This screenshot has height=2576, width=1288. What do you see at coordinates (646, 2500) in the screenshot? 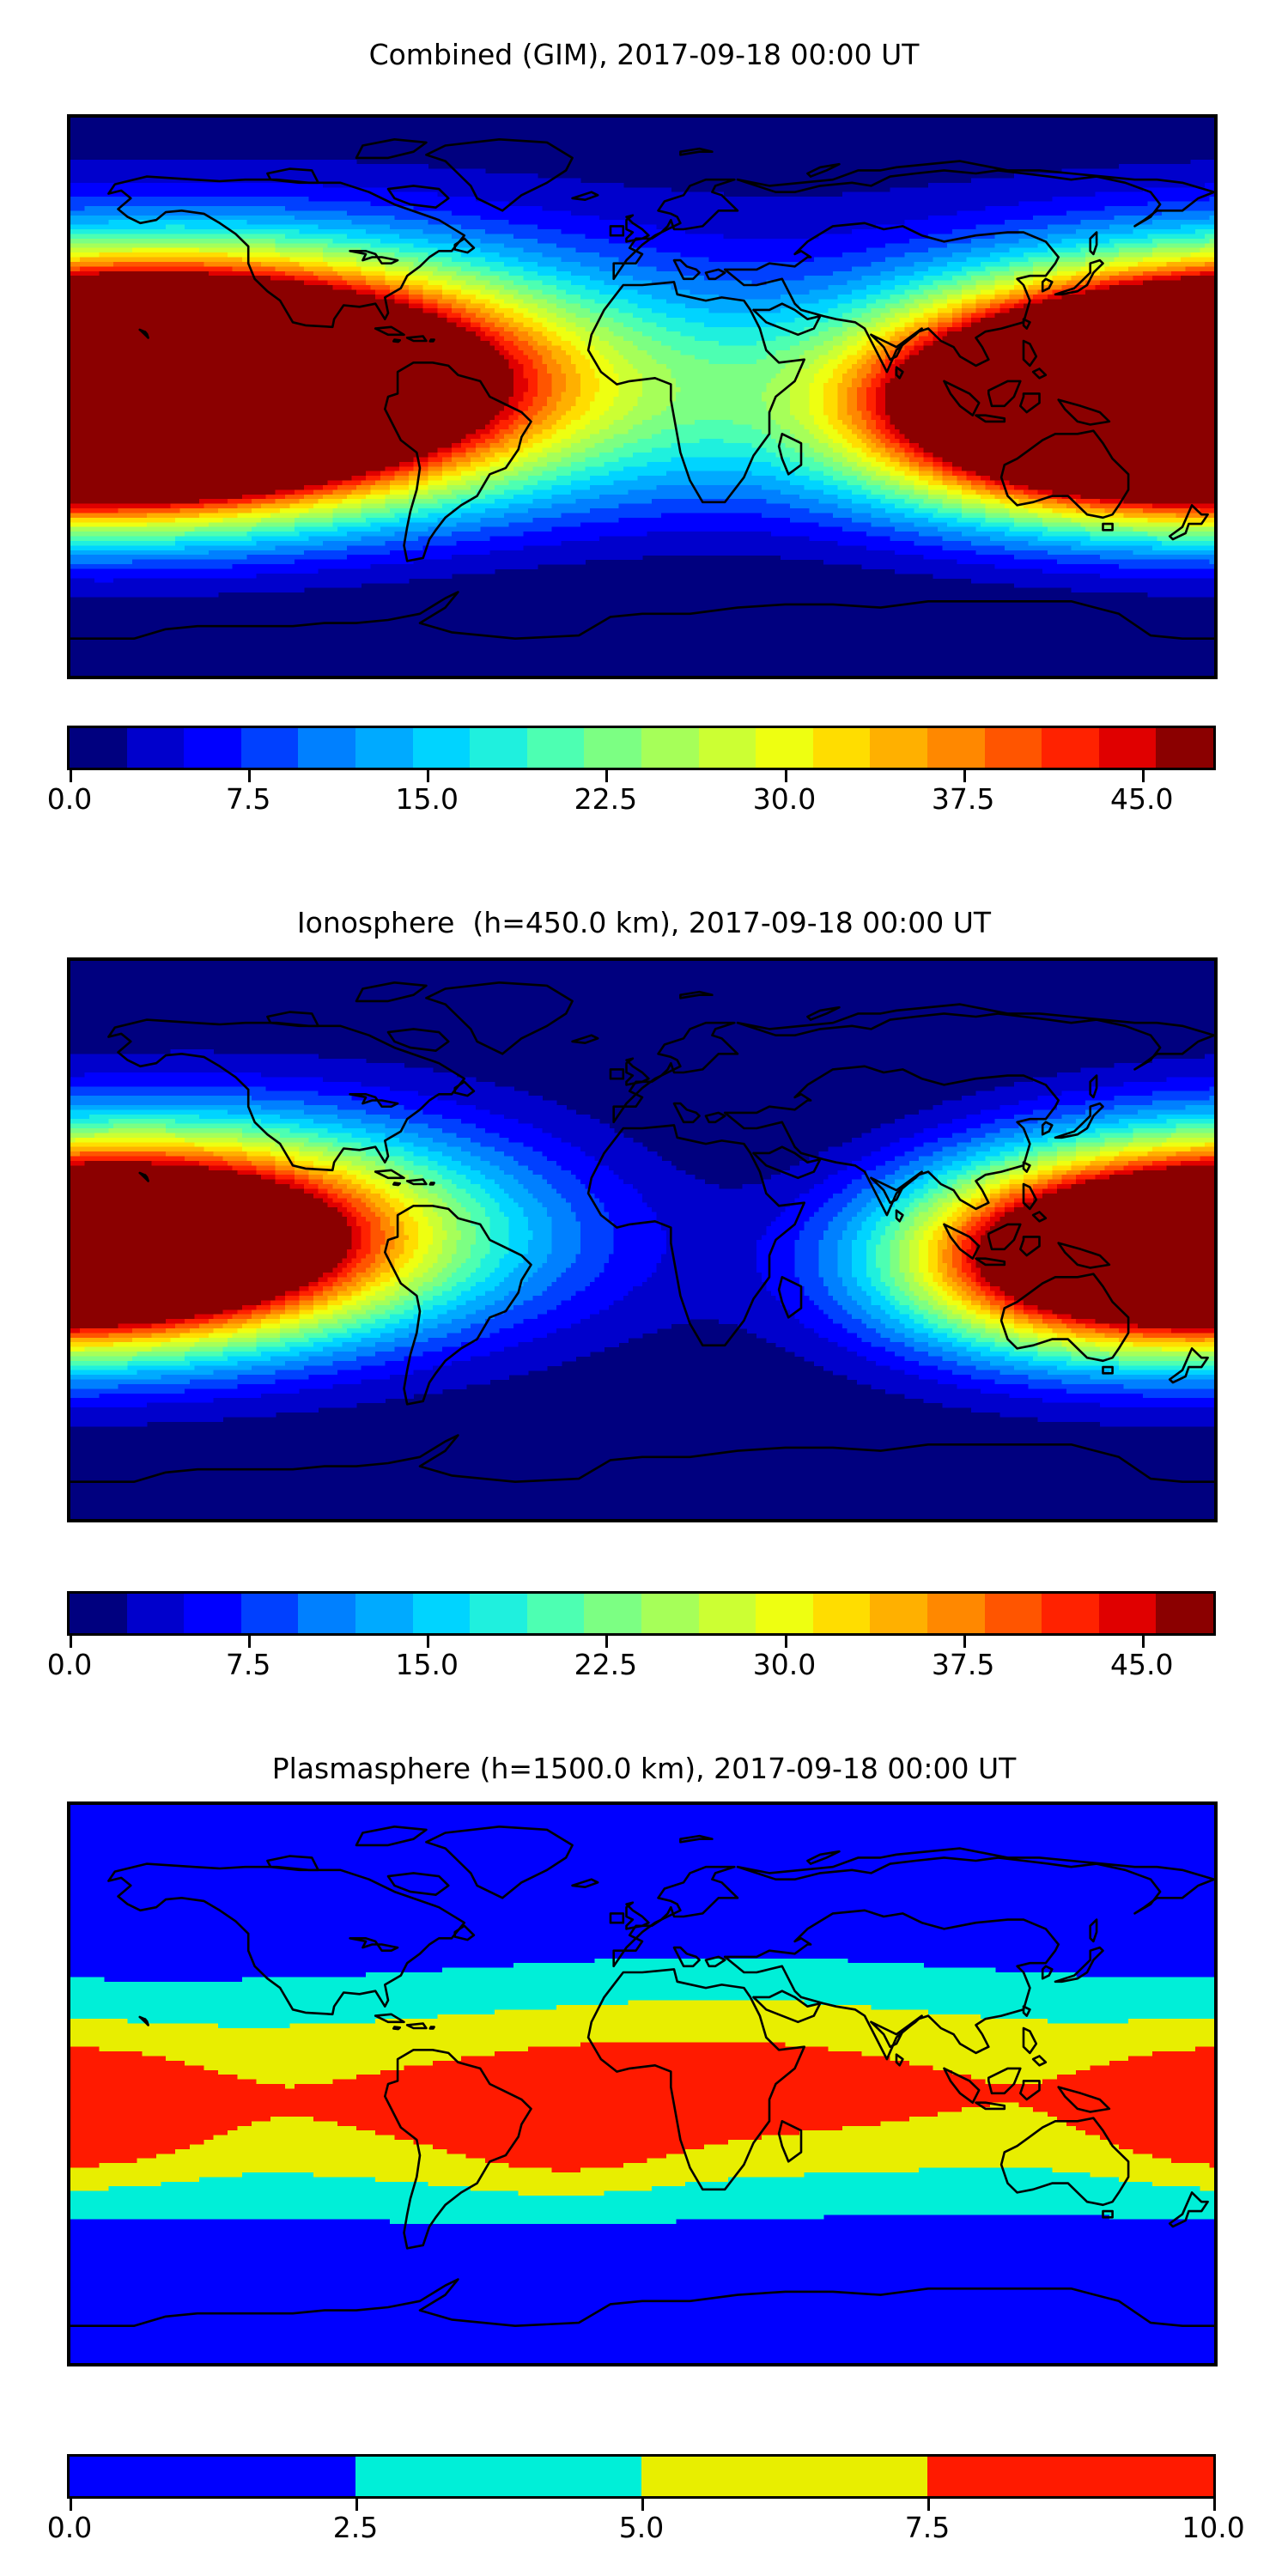
I see `colorbar-plasmasphere: 0.0 2.5 5.0 7.5 10.0` at bounding box center [646, 2500].